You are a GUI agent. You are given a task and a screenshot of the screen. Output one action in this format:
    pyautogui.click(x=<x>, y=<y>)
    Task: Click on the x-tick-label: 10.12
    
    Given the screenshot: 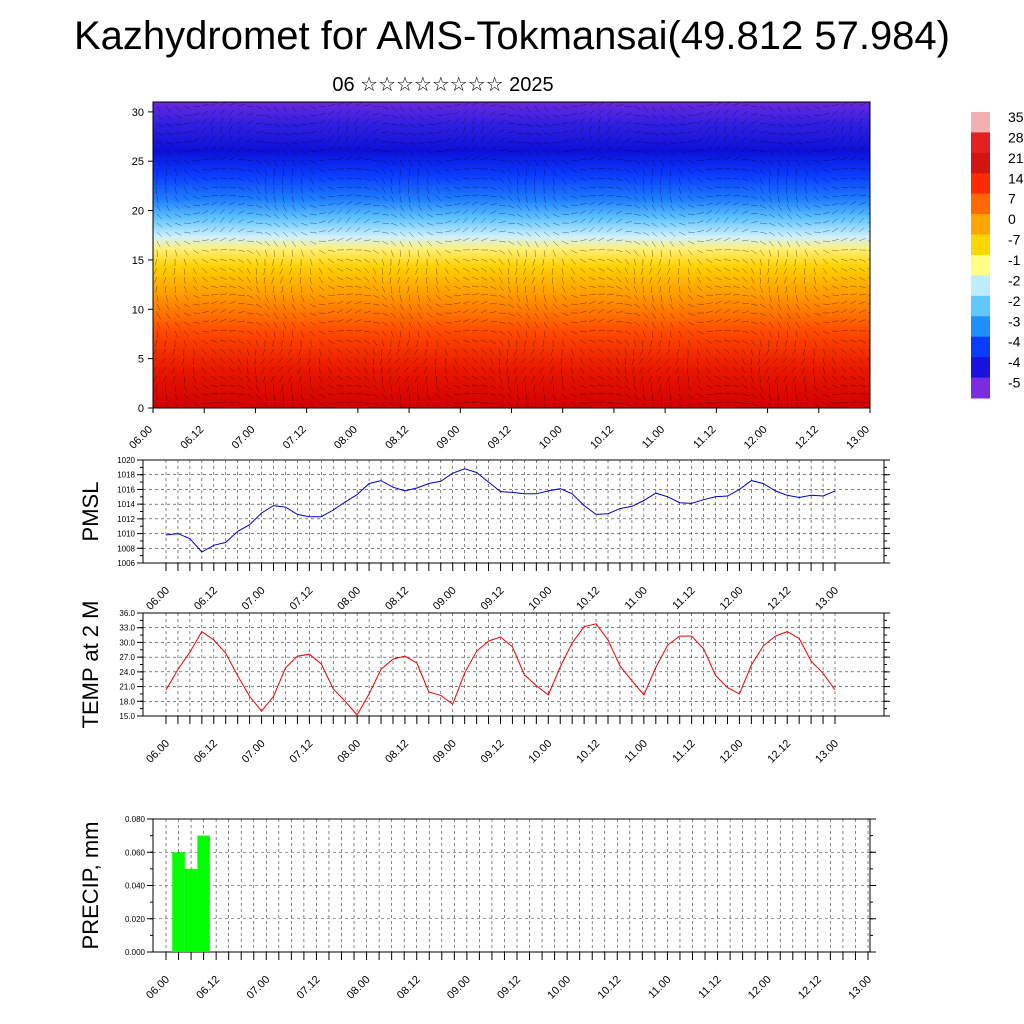 What is the action you would take?
    pyautogui.click(x=609, y=988)
    